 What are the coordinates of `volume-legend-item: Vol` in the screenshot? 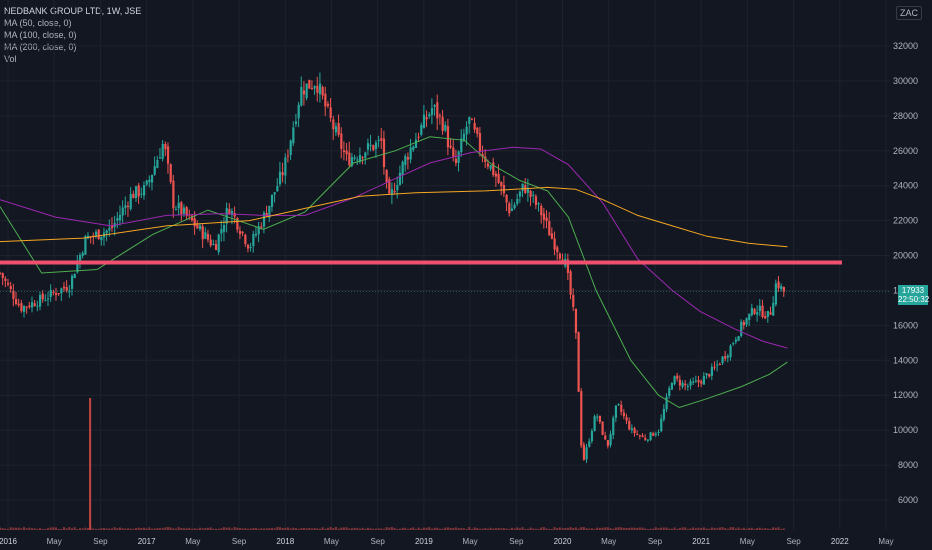 It's located at (10, 59).